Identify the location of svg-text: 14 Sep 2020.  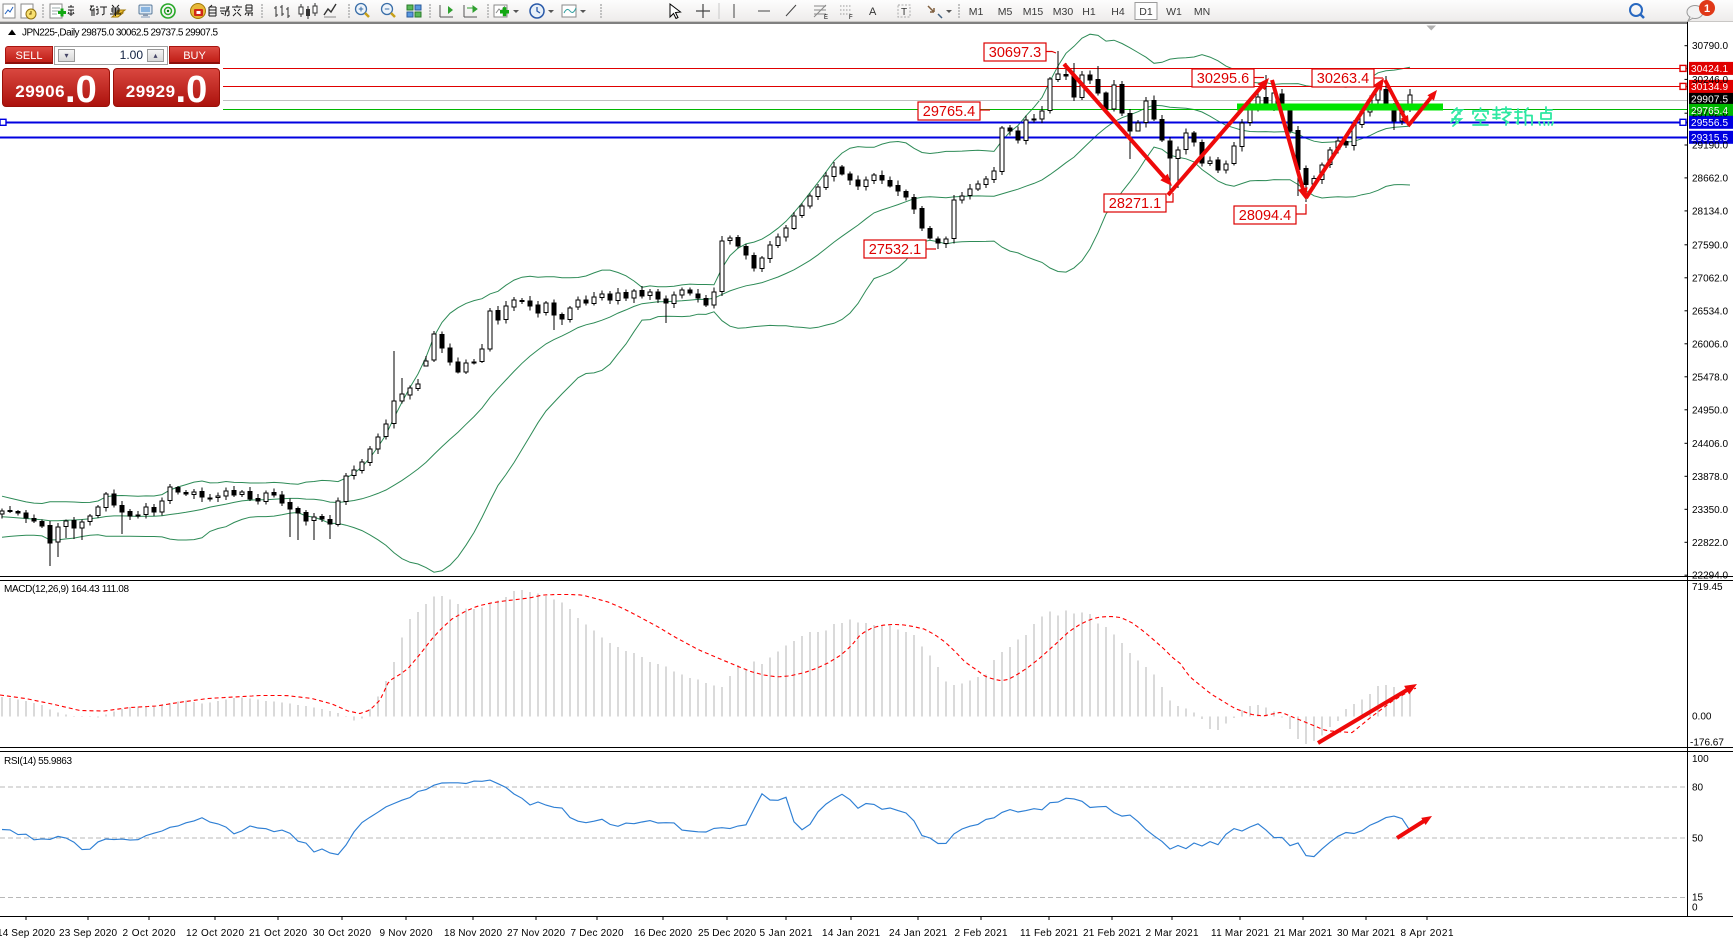
(27, 933).